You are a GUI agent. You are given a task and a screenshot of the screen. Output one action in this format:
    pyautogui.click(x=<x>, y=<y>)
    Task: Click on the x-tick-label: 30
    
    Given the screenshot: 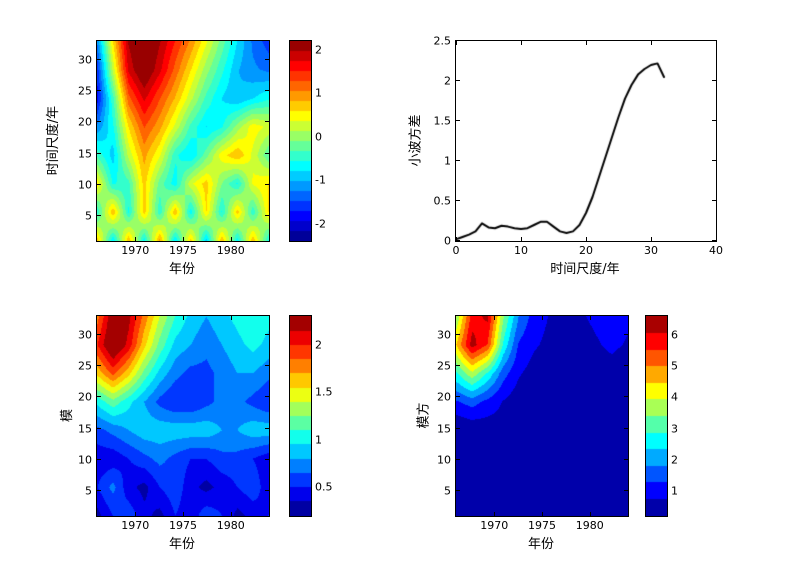 What is the action you would take?
    pyautogui.click(x=651, y=250)
    